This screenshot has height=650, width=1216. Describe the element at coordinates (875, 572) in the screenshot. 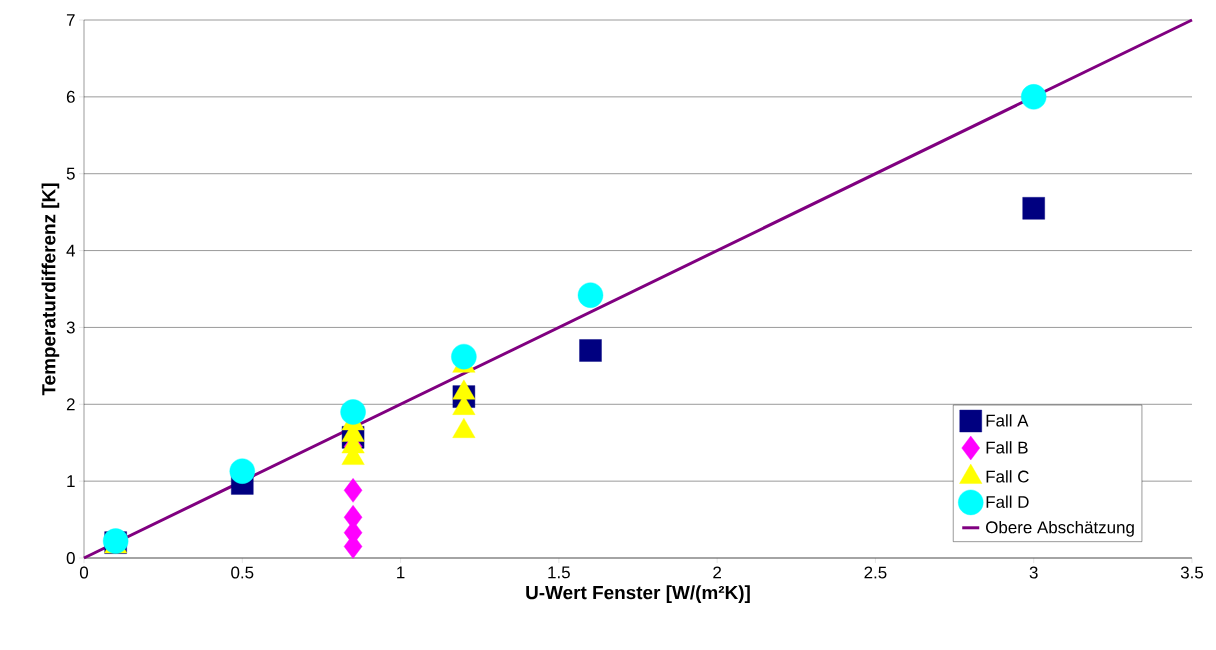

I see `x-tick-label: 2.5` at that location.